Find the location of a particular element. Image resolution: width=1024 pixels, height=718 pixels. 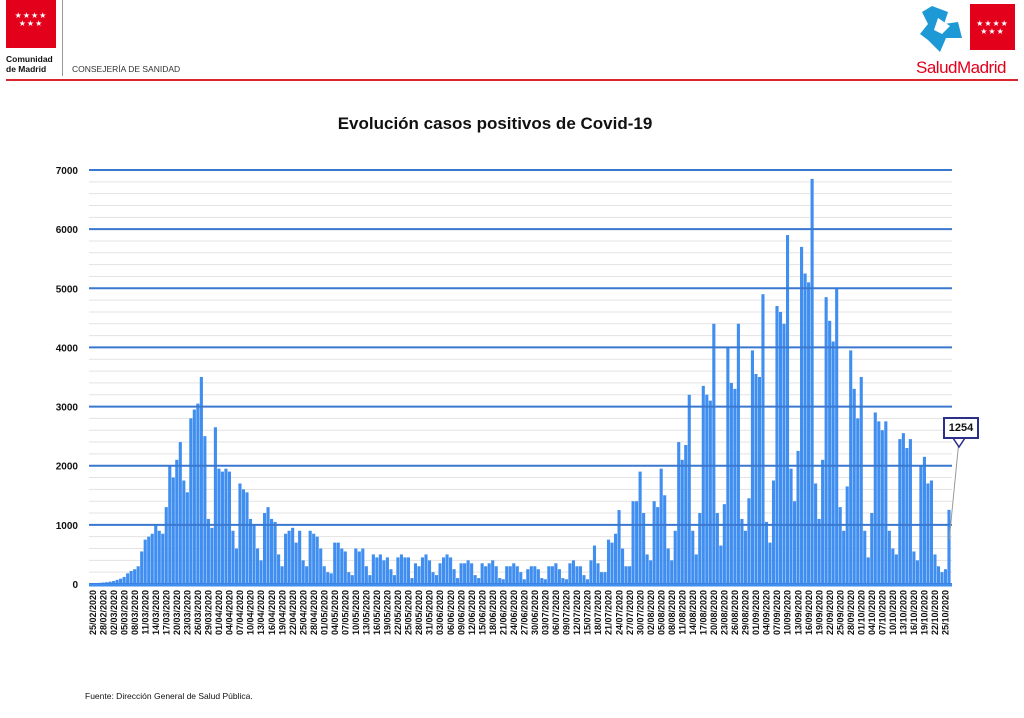

x-tick-label: 24/07/2020 is located at coordinates (619, 612).